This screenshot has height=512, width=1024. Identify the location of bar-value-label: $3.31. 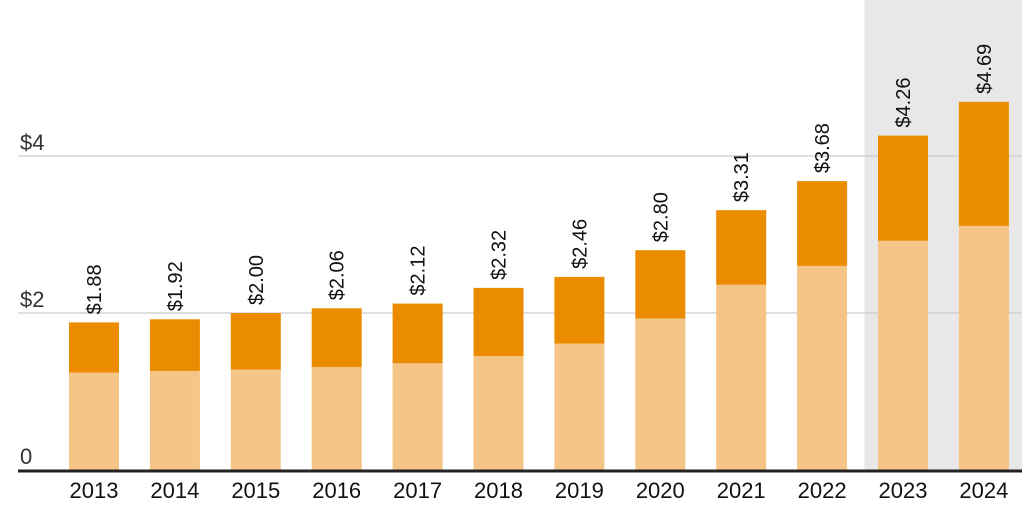
(742, 177).